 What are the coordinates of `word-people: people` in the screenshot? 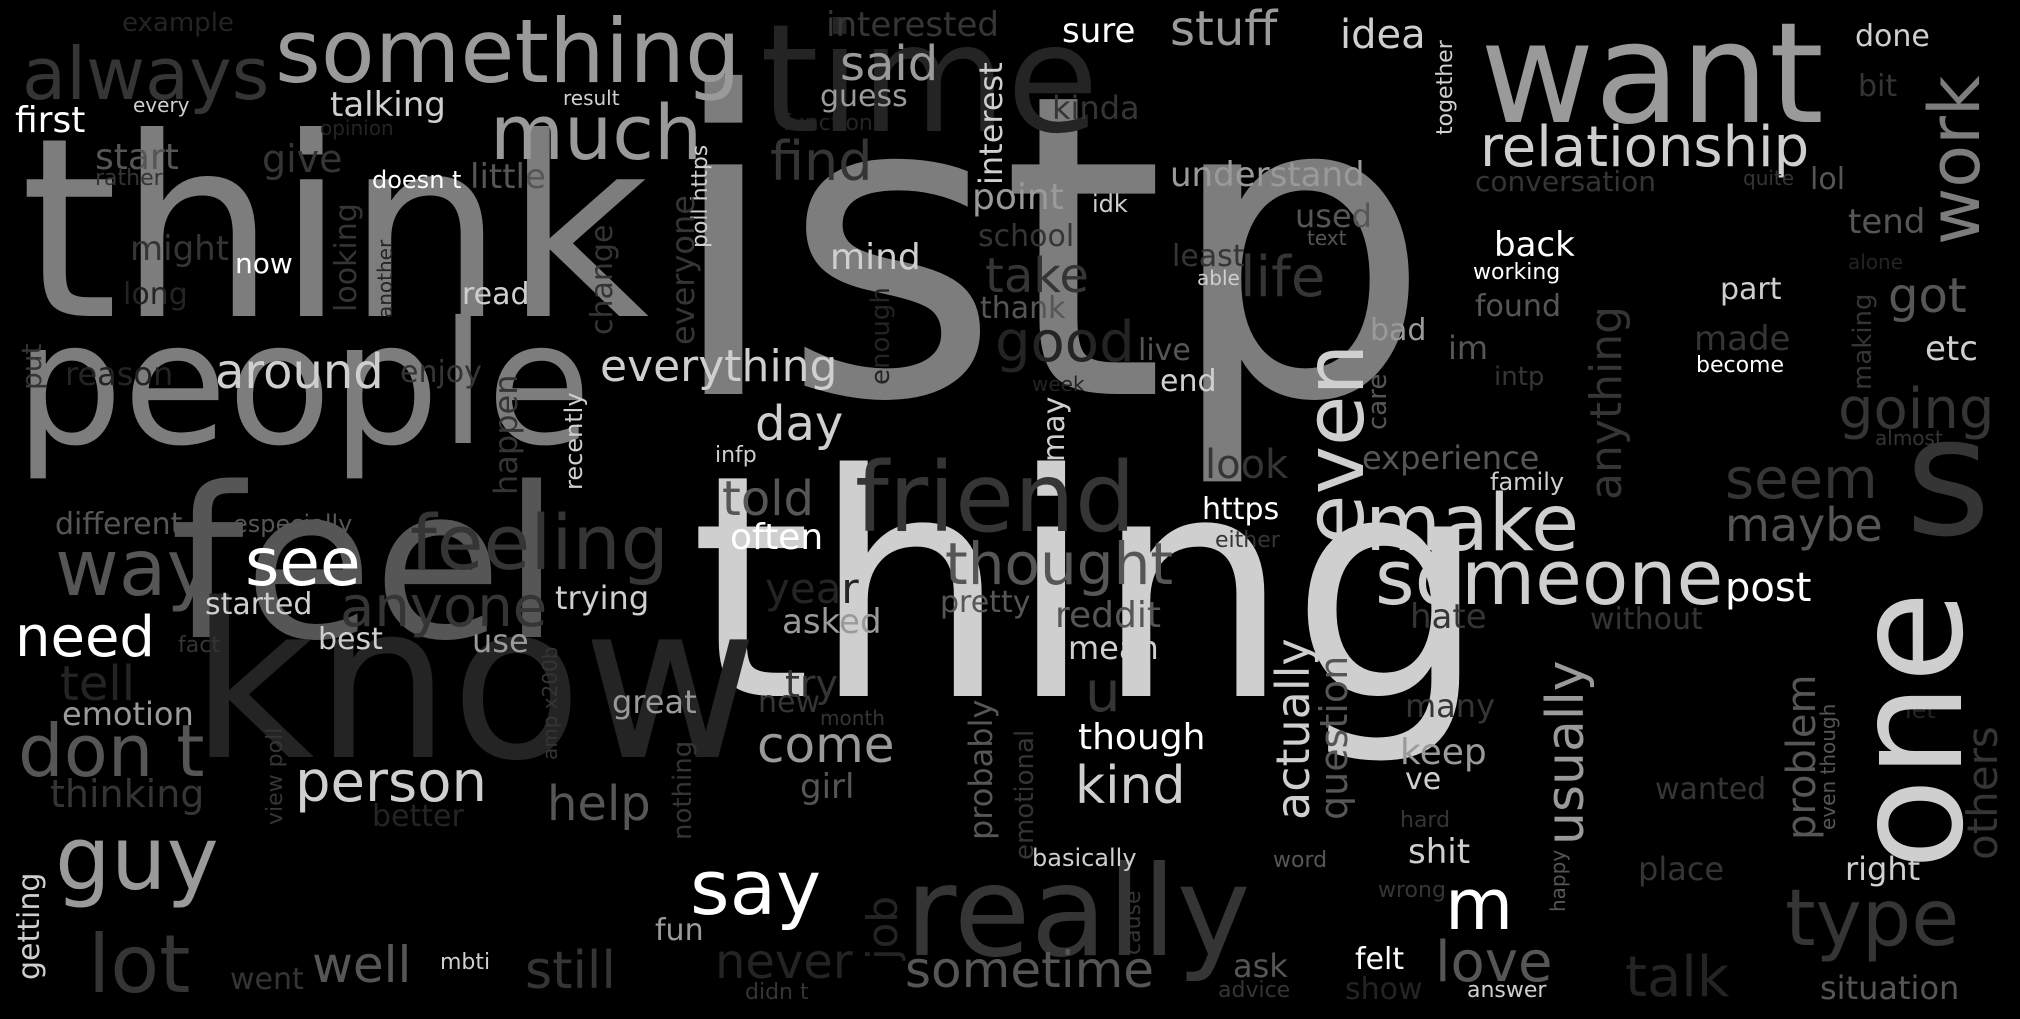 It's located at (303, 385).